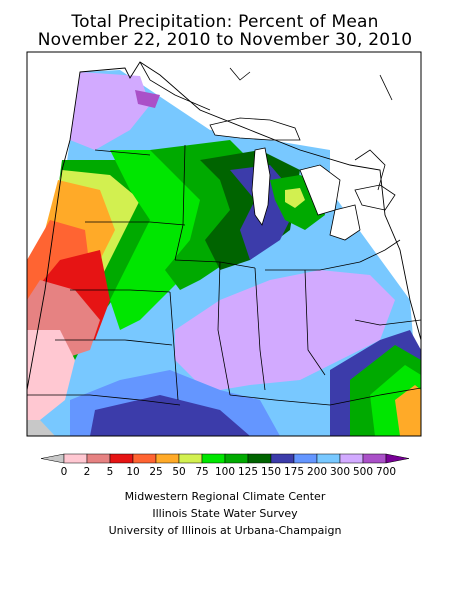 The height and width of the screenshot is (600, 450). I want to click on great-lakes, so click(302, 179).